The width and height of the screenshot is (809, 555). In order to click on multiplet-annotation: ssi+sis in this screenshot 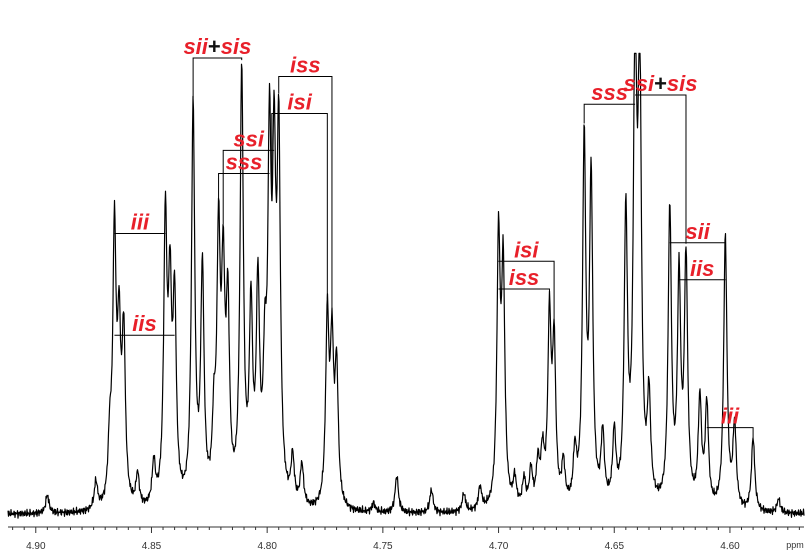, I will do `click(660, 157)`.